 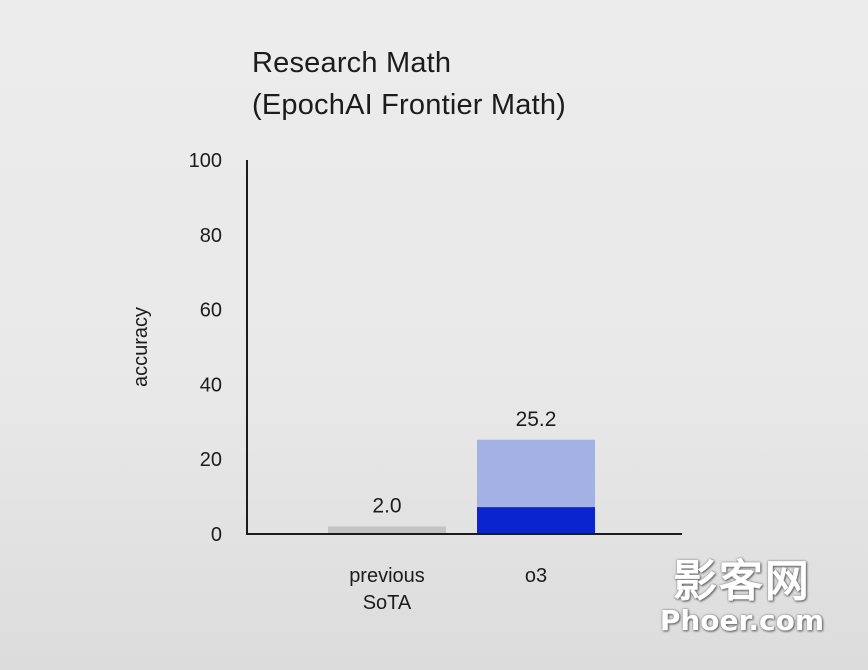 I want to click on y-axis-label: accuracy, so click(x=141, y=347).